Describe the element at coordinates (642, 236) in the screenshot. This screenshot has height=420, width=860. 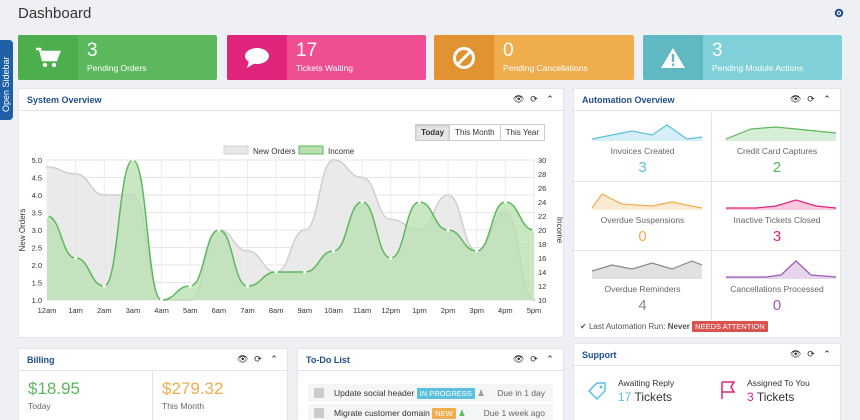
I see `automation-value: 0` at that location.